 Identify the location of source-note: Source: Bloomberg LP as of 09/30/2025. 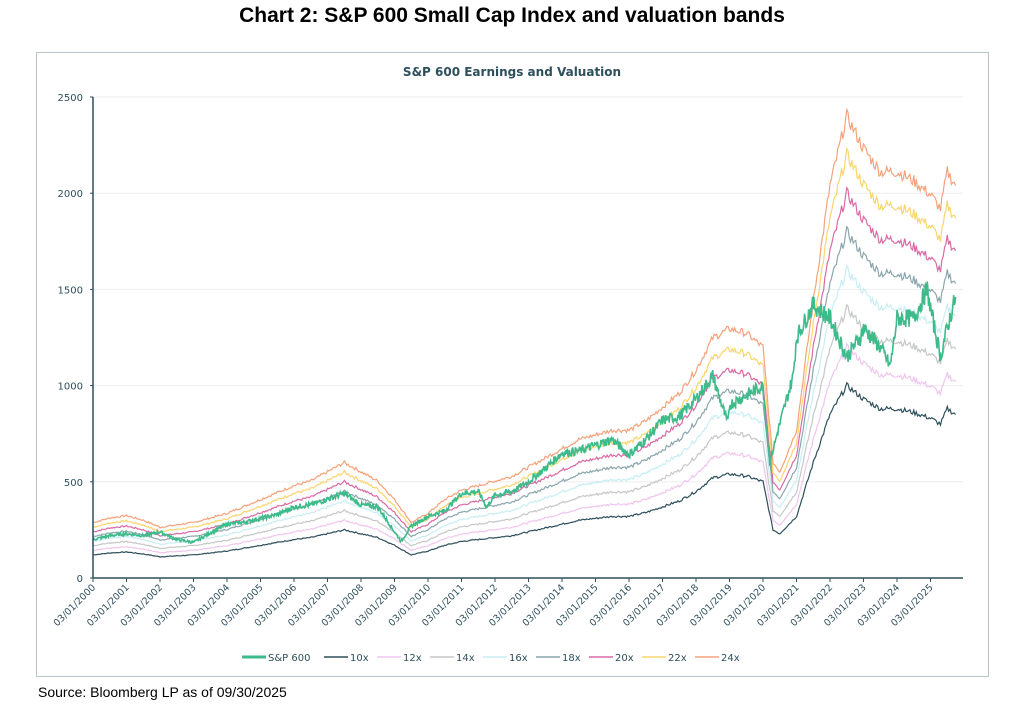
(162, 692).